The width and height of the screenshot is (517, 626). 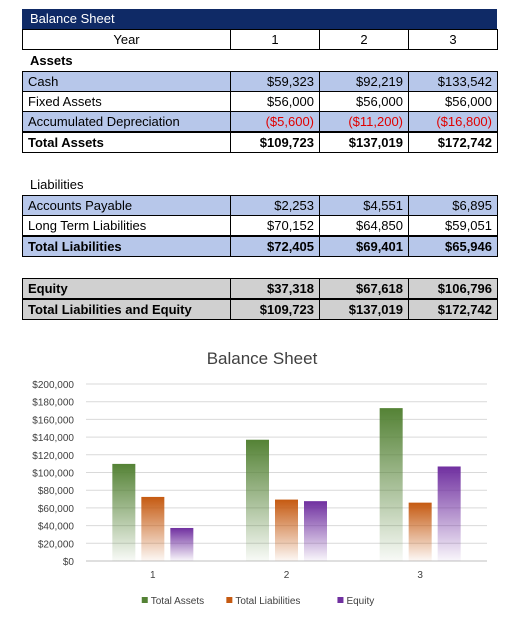 What do you see at coordinates (453, 289) in the screenshot?
I see `value-cell: $106,796` at bounding box center [453, 289].